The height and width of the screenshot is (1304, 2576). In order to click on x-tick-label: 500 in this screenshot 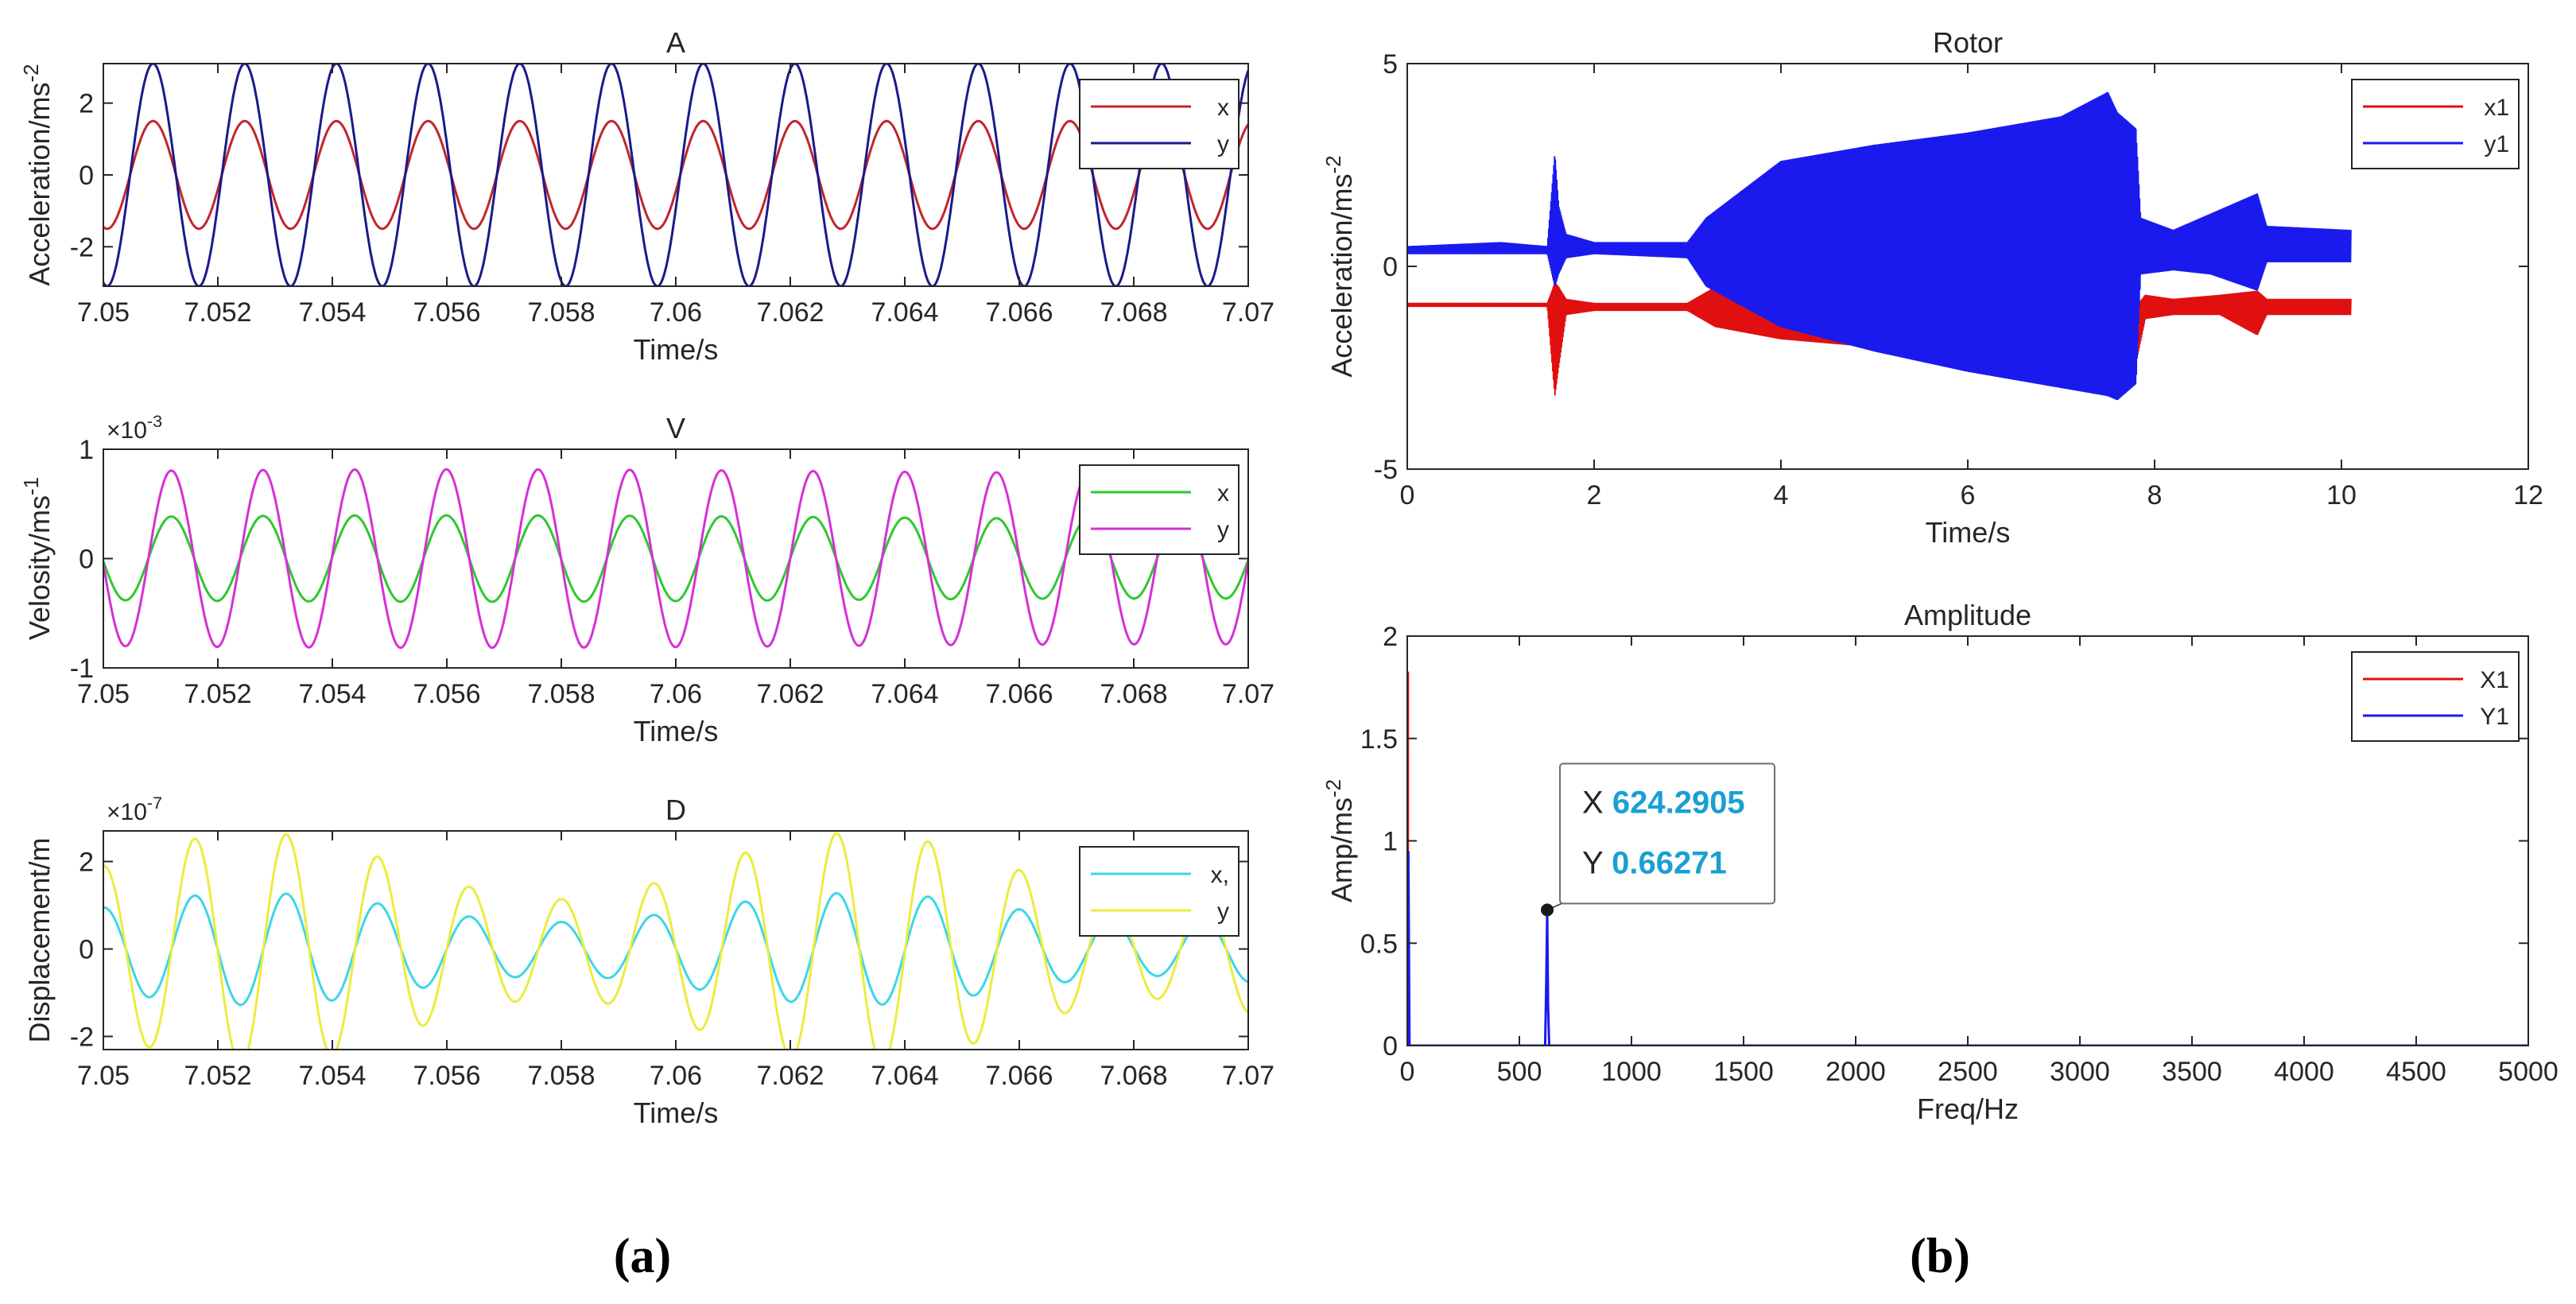, I will do `click(1520, 1072)`.